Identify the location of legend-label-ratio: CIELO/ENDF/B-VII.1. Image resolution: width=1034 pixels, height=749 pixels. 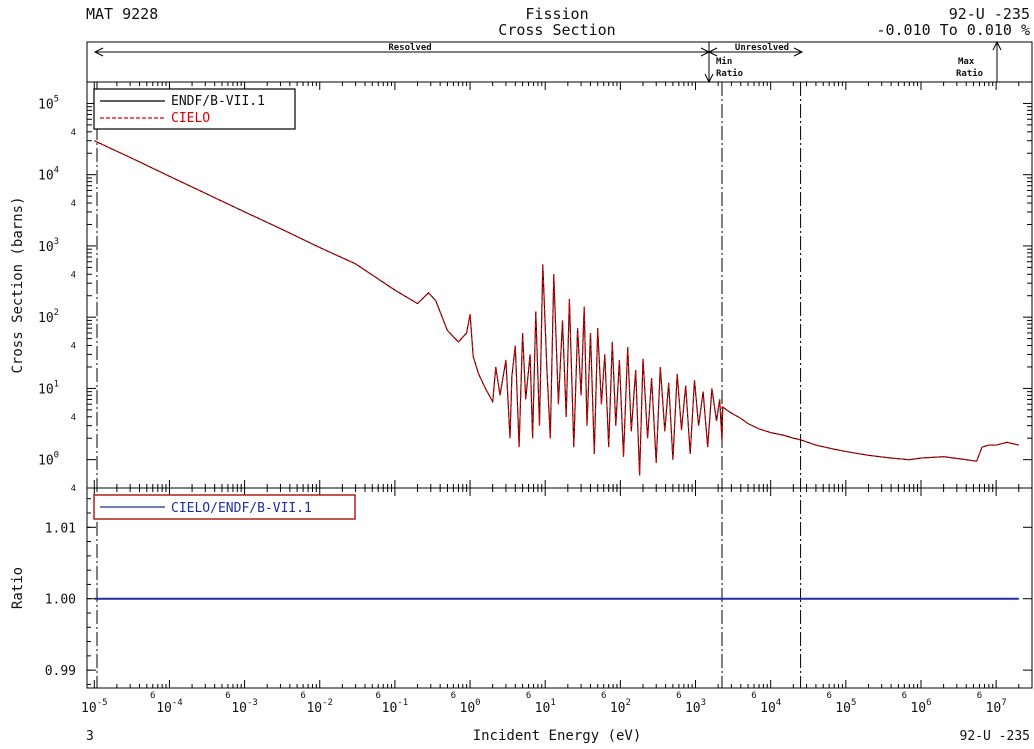
(241, 508).